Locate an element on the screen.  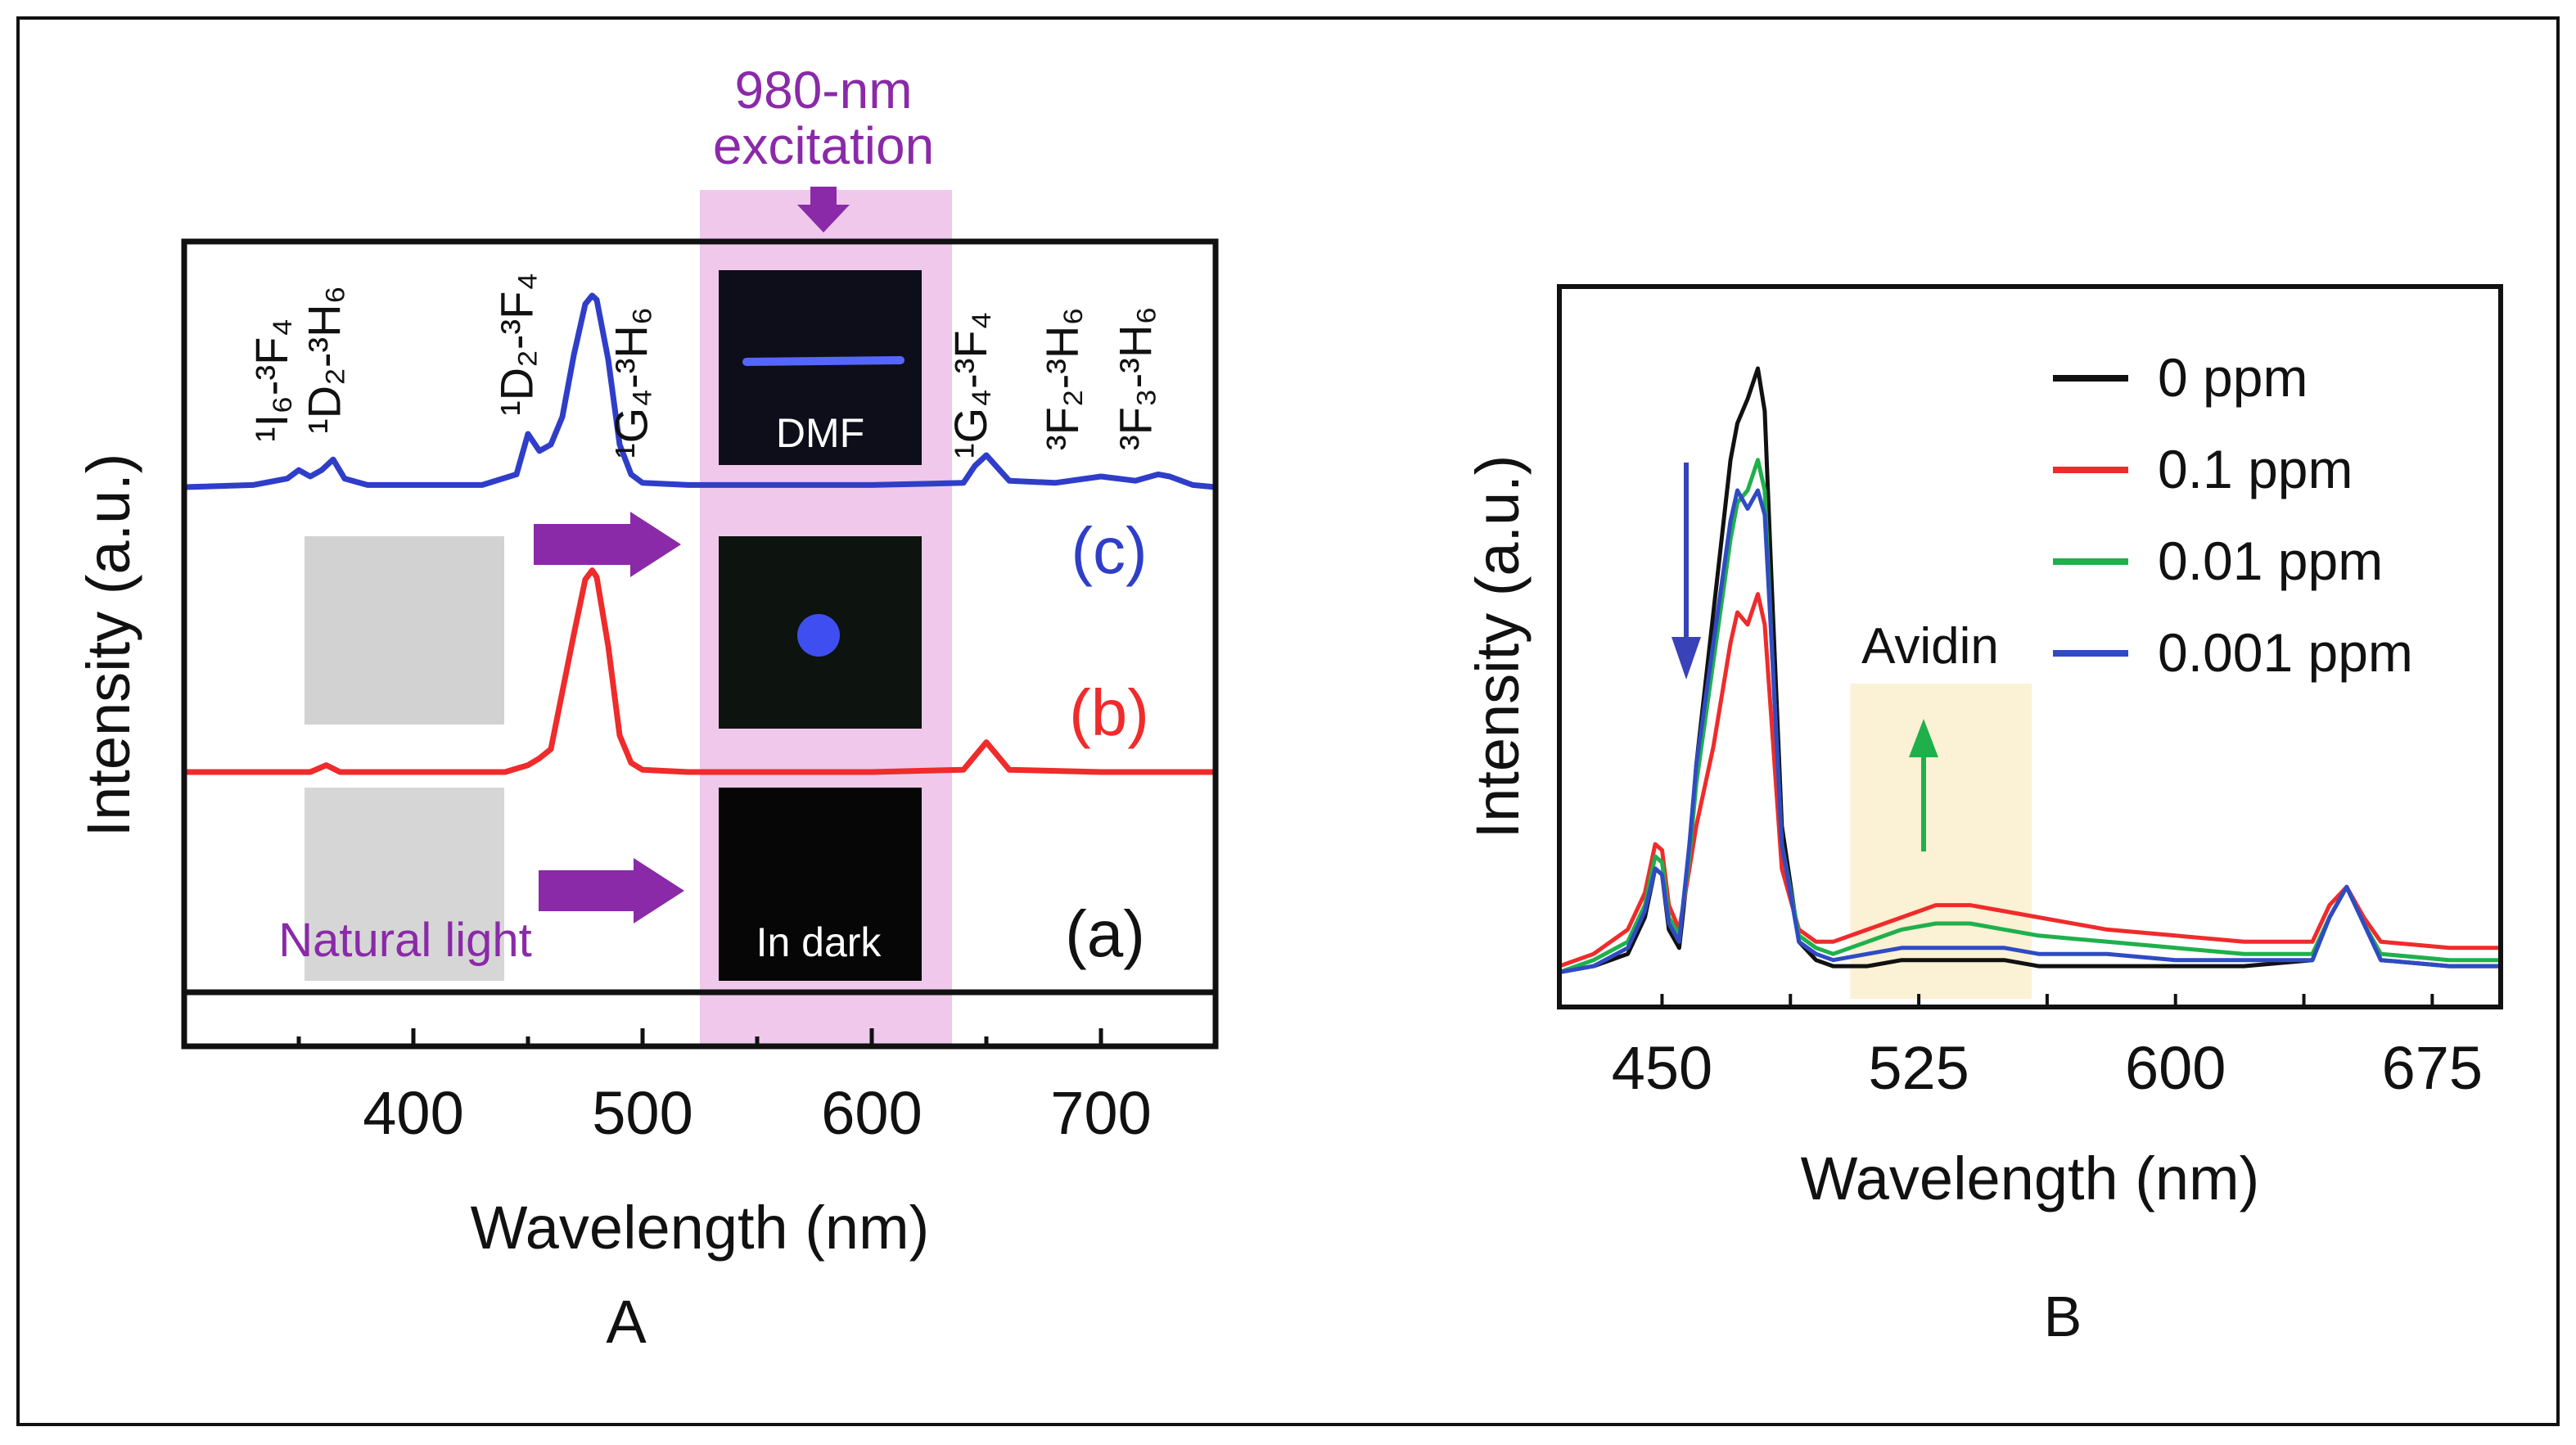
inset-dmf-label: DMF is located at coordinates (820, 433).